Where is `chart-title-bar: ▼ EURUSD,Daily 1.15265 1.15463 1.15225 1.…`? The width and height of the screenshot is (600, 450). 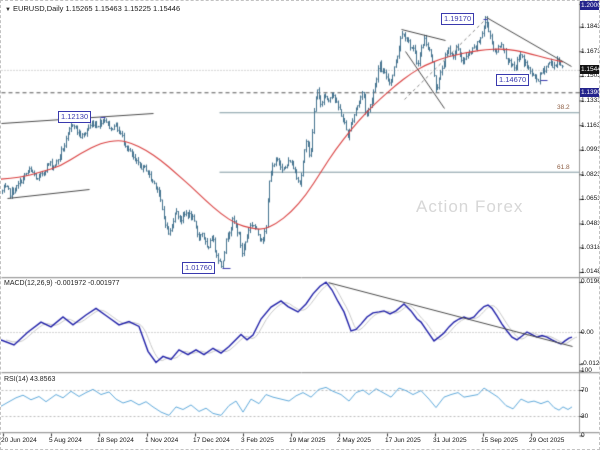
chart-title-bar: ▼ EURUSD,Daily 1.15265 1.15463 1.15225 1.… is located at coordinates (92, 8).